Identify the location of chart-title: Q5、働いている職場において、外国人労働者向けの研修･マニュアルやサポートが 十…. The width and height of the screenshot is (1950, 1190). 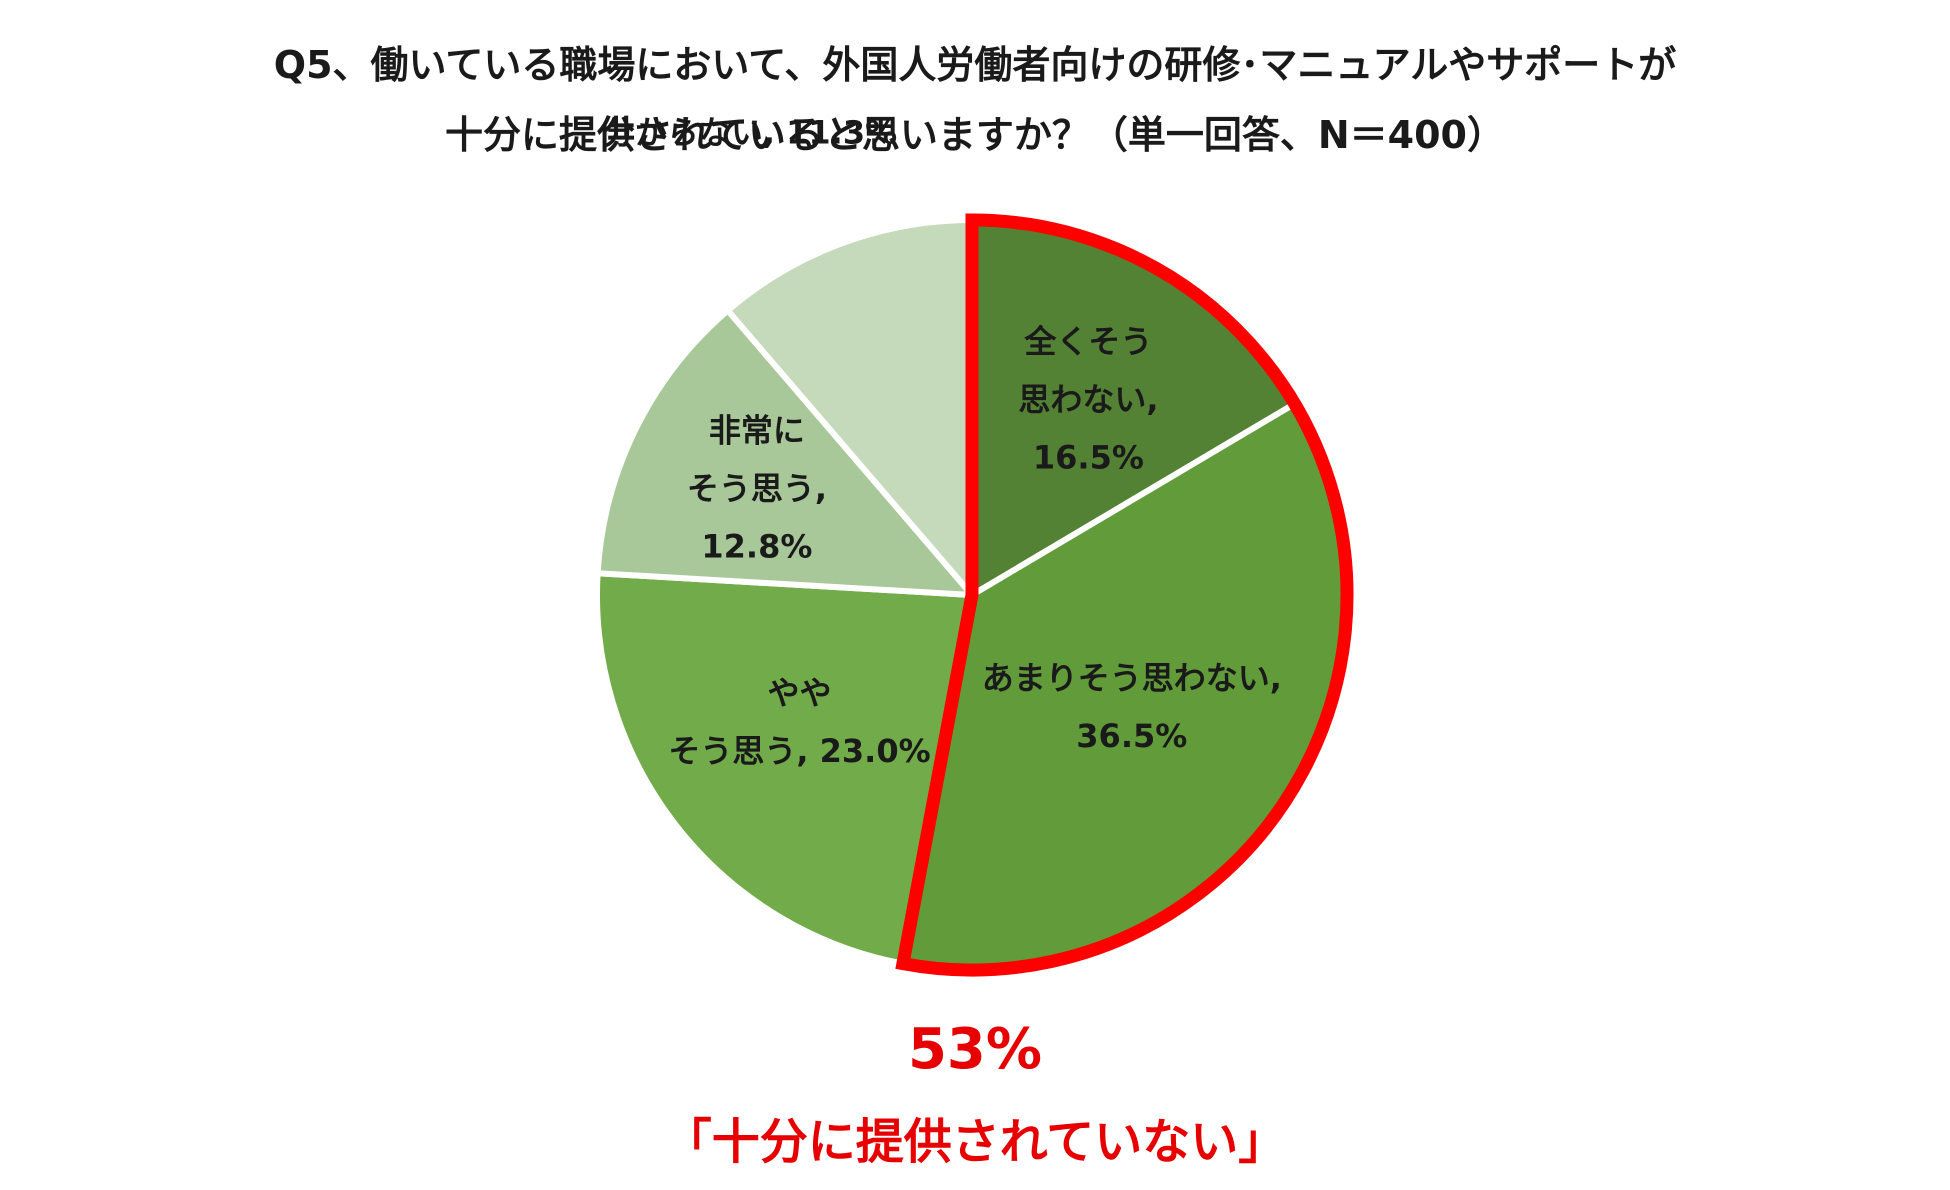
(975, 100).